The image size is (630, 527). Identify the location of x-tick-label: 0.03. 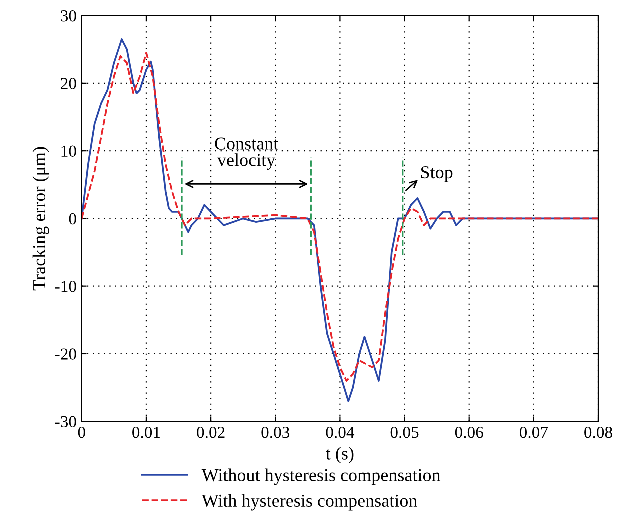
(276, 432).